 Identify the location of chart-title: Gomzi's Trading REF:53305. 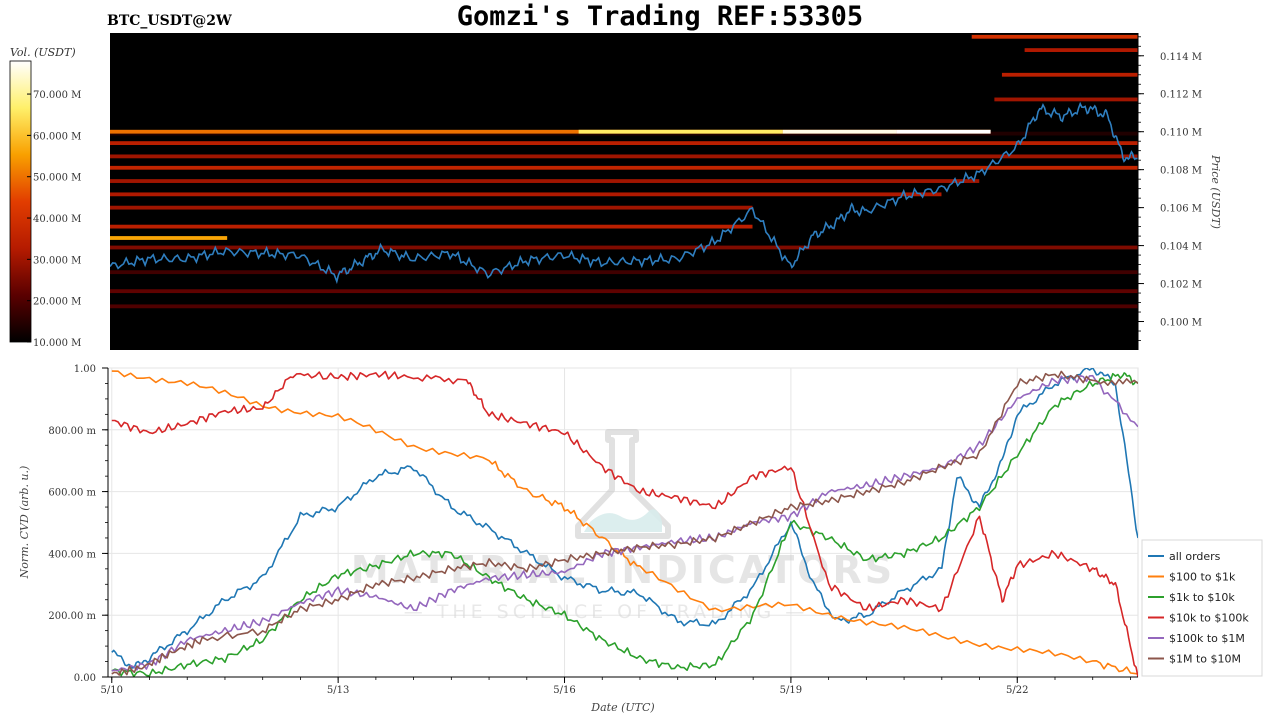
(660, 16).